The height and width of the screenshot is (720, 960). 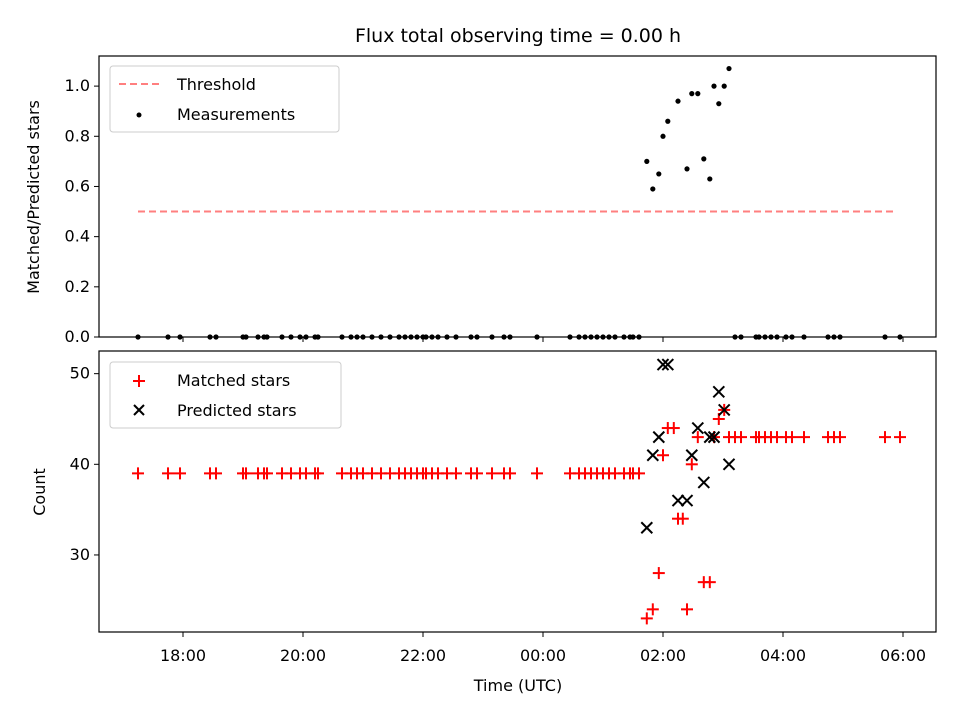 I want to click on legend-measurements-swatch, so click(x=139, y=115).